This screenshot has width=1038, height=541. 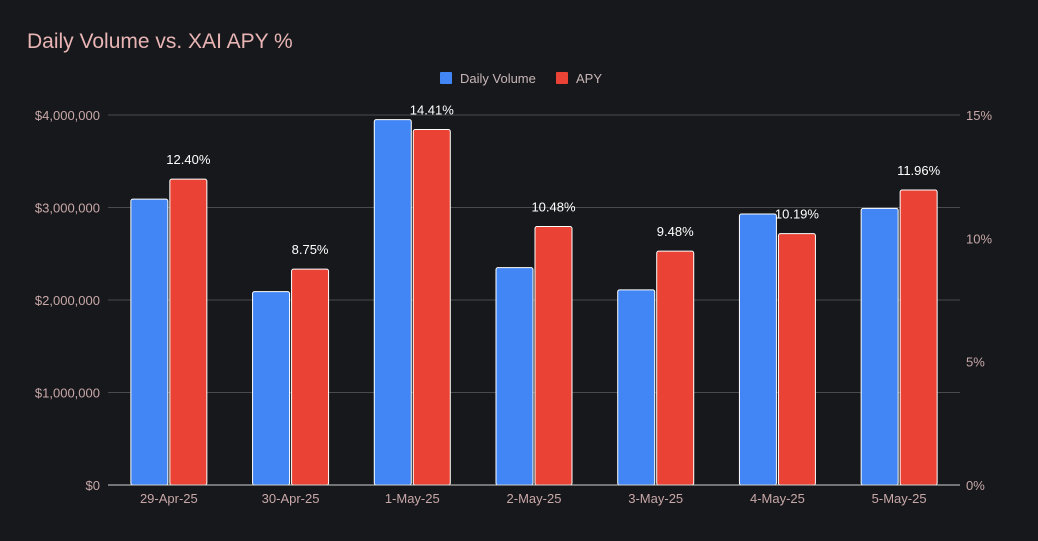 What do you see at coordinates (67, 393) in the screenshot?
I see `y-left-tick-label: $1,000,000` at bounding box center [67, 393].